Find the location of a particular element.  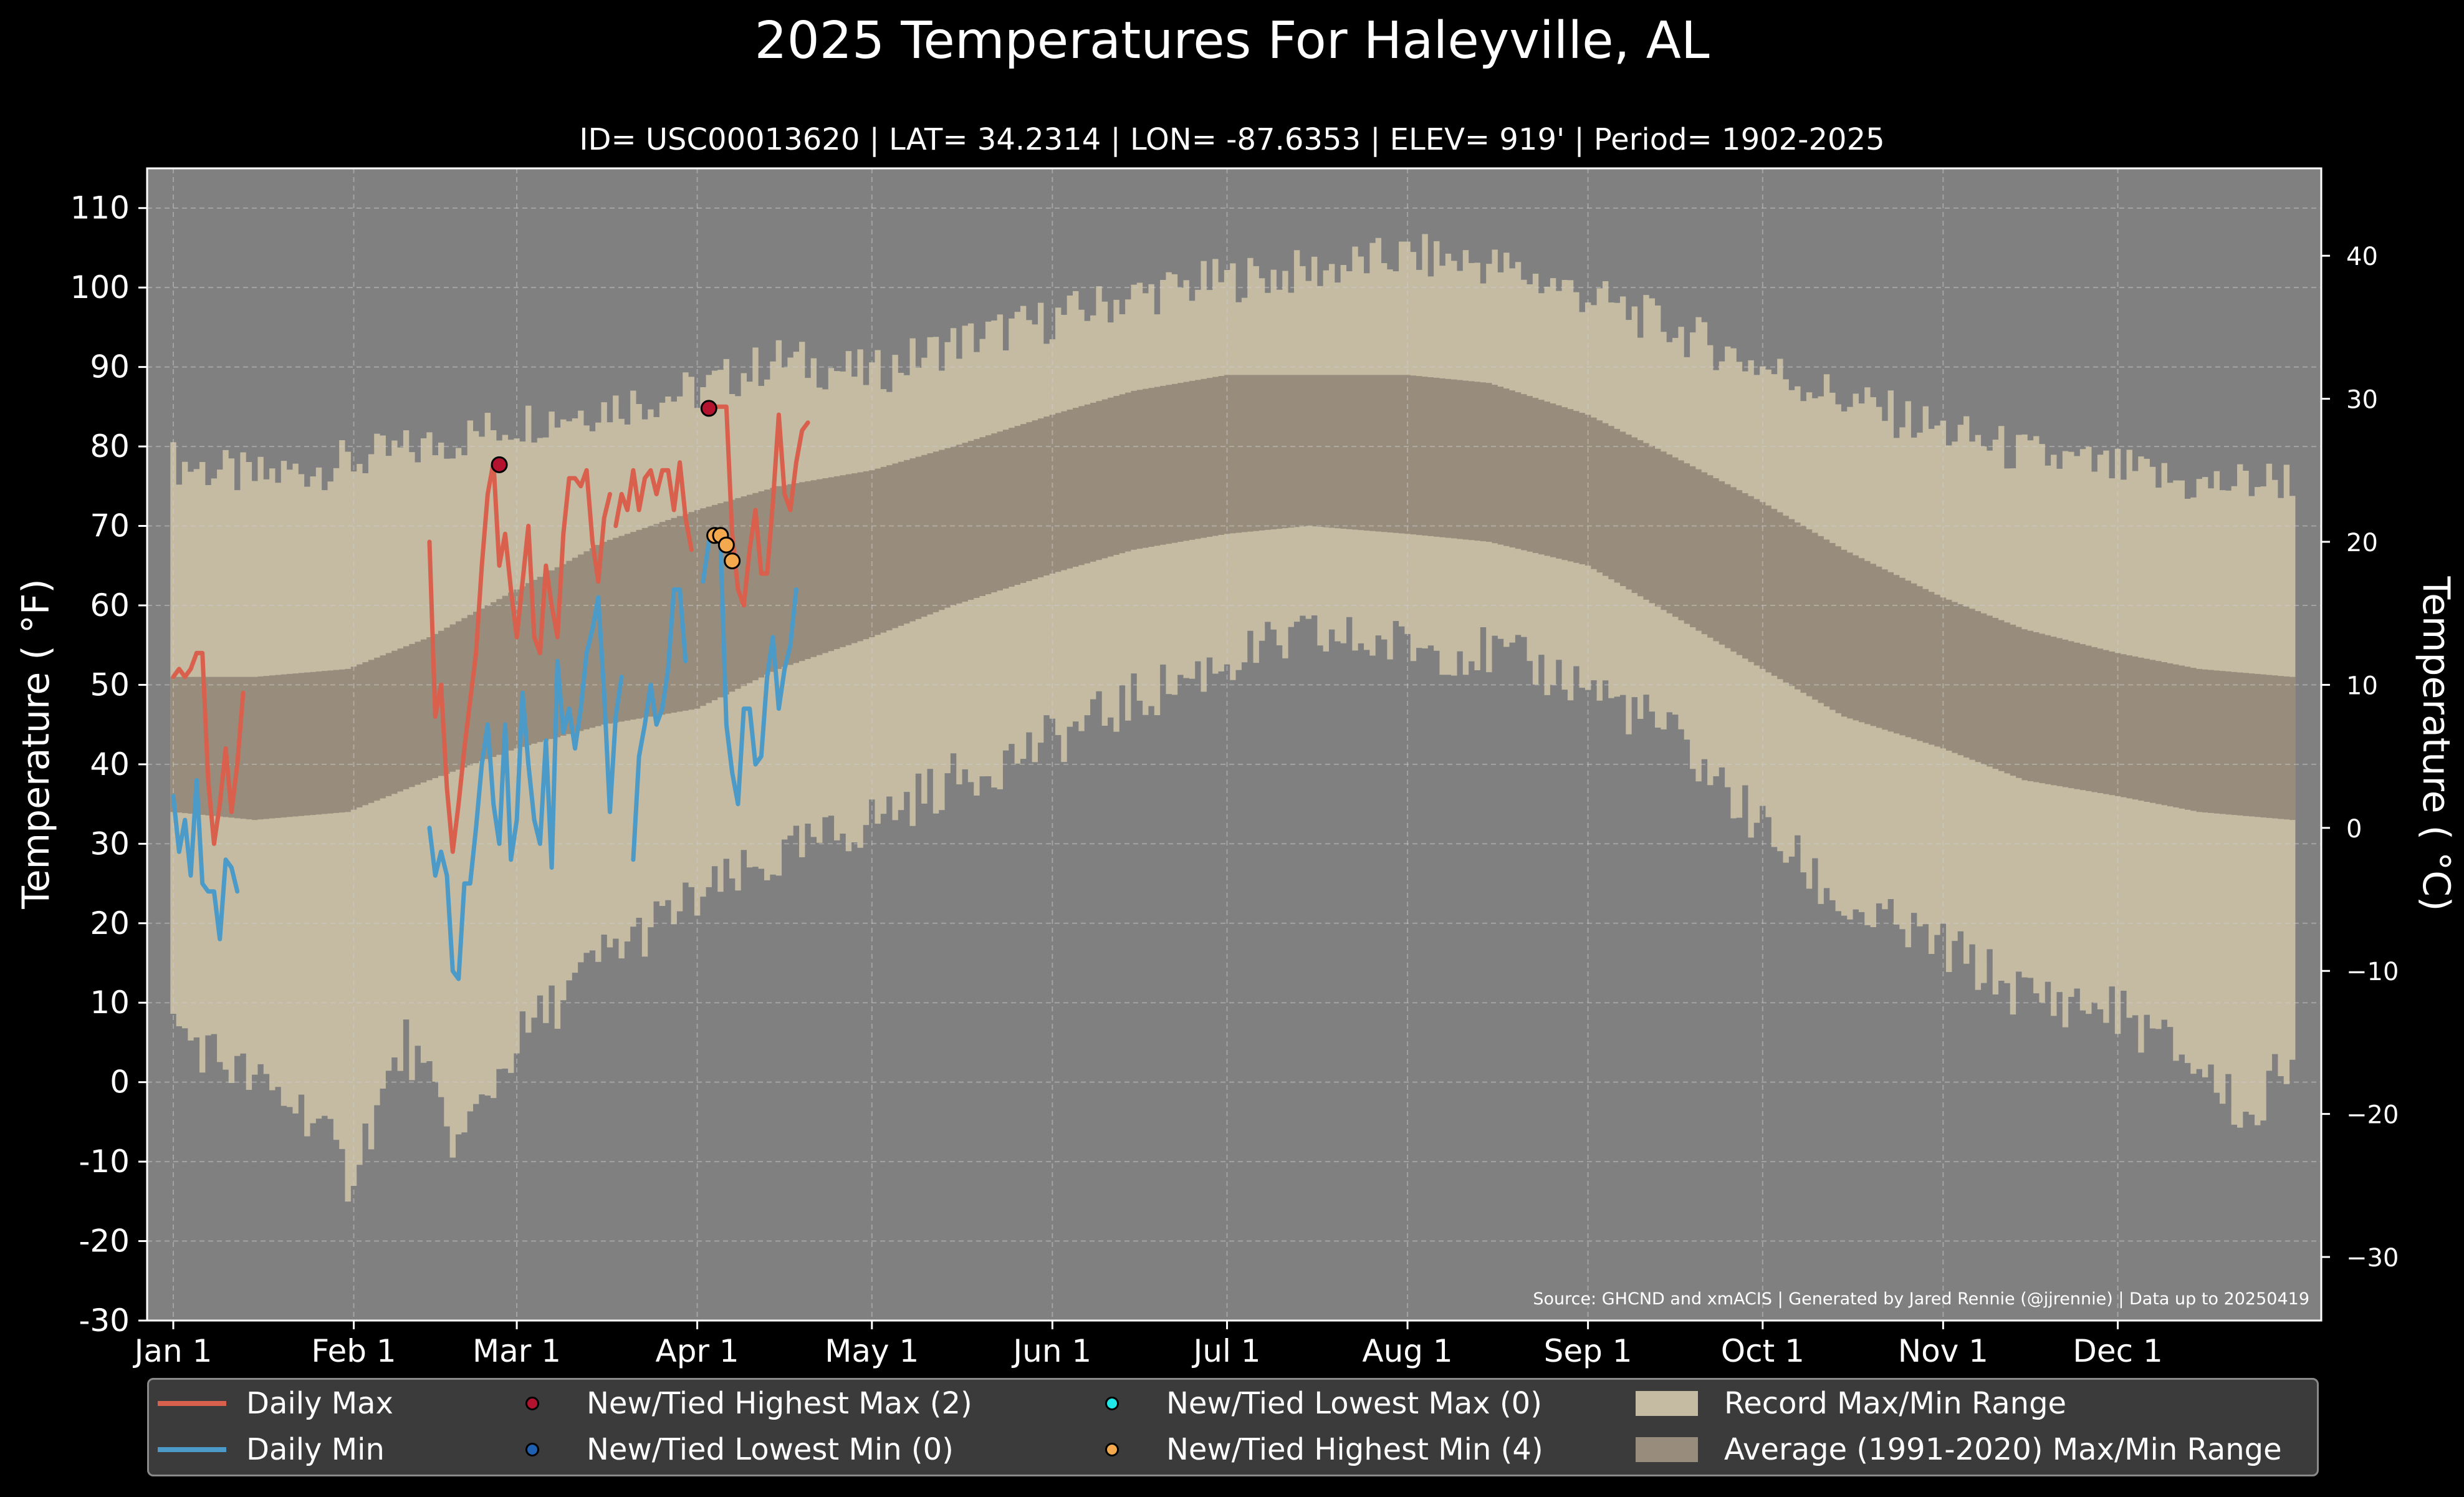

x-tick-label: Oct 1 is located at coordinates (1763, 1351).